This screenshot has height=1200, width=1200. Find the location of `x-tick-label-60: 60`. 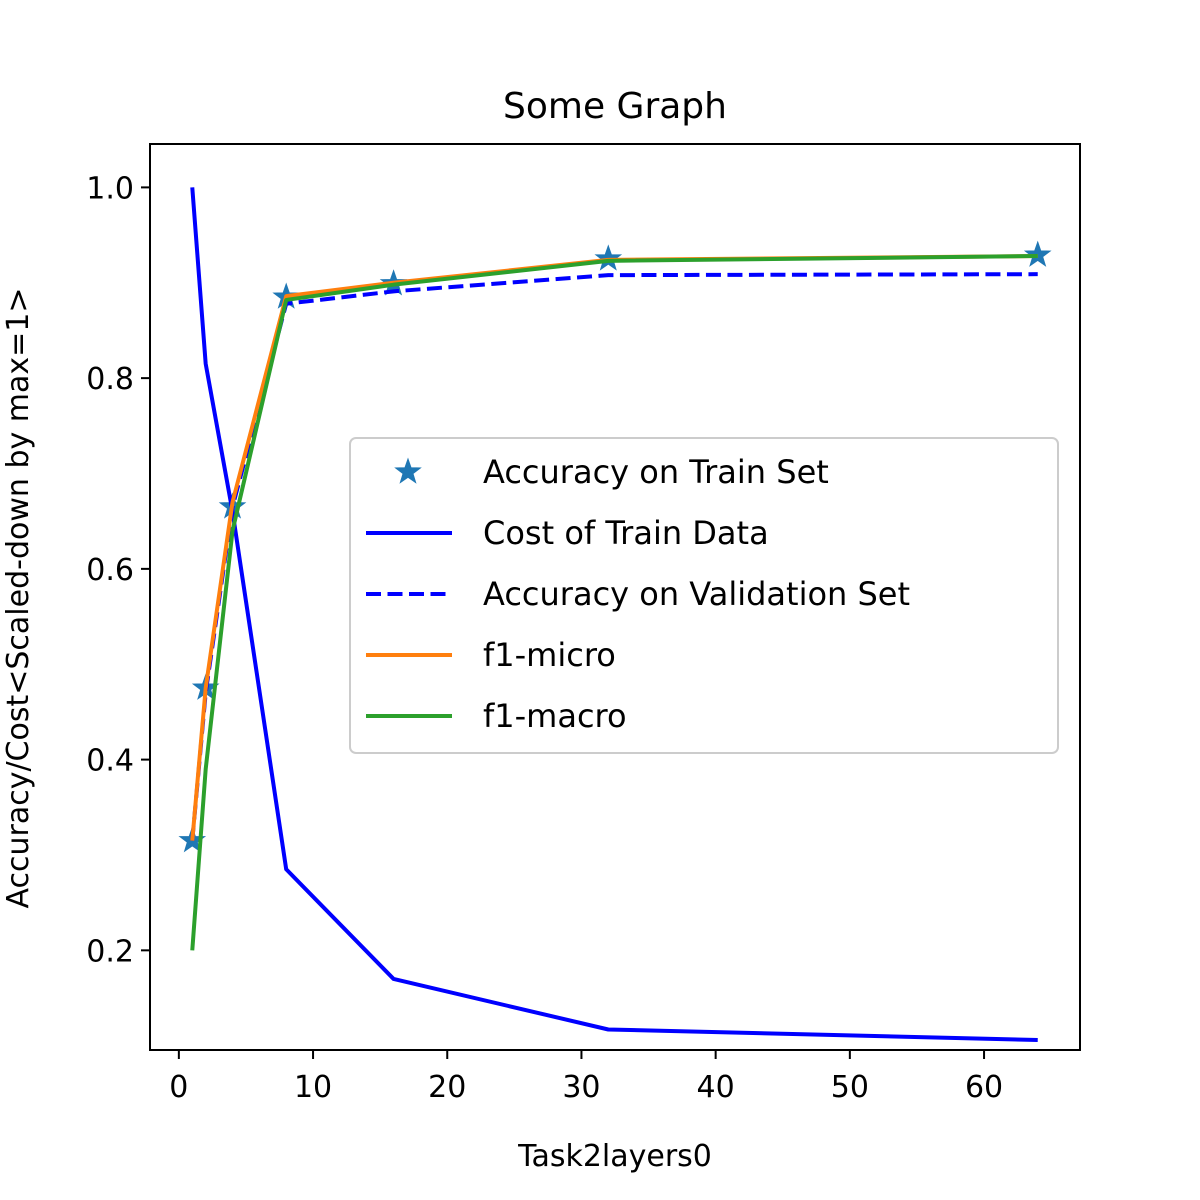

x-tick-label-60: 60 is located at coordinates (984, 1087).